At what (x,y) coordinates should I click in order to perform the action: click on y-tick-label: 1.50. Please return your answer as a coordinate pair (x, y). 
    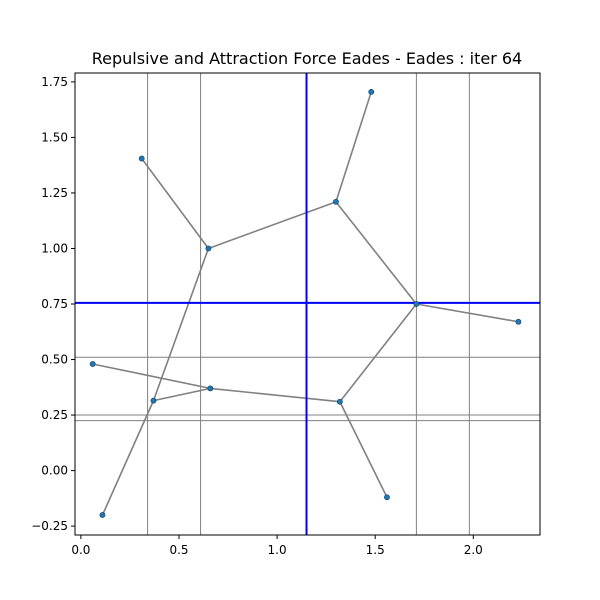
    Looking at the image, I should click on (54, 137).